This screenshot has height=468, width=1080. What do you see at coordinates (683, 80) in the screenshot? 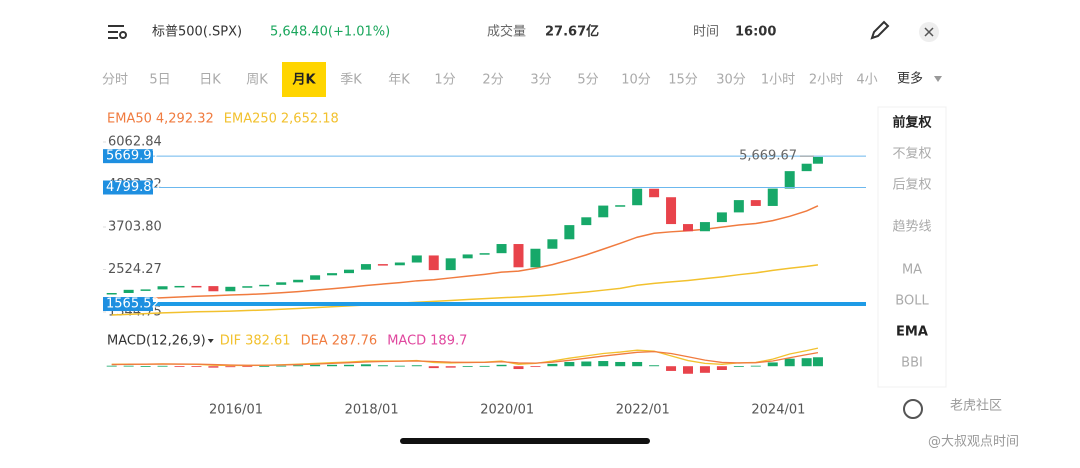
I see `tab: 15分` at bounding box center [683, 80].